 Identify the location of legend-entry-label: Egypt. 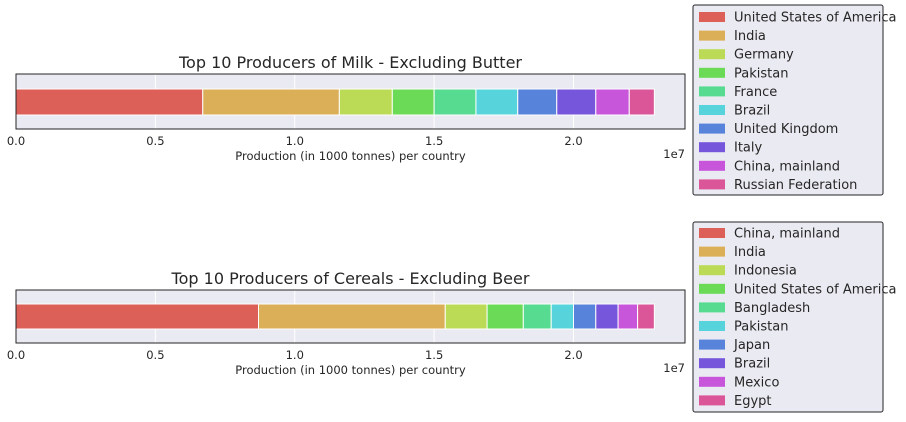
(753, 401).